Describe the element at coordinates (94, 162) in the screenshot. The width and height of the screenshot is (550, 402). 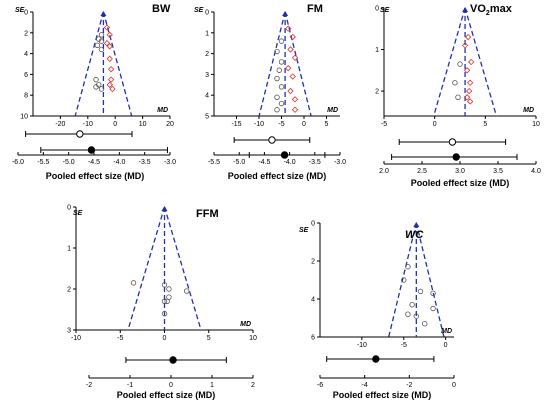
I see `forest-tick-label: -4.5` at that location.